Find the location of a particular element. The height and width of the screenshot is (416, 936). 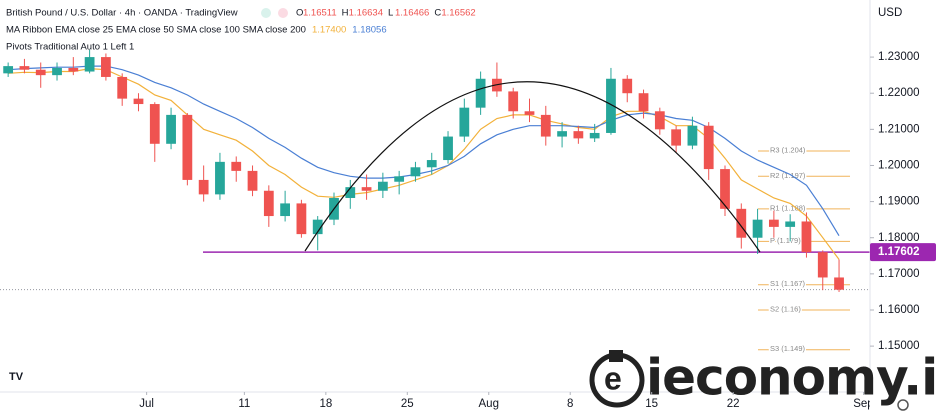

ohlc-value: 1.16562 is located at coordinates (458, 13).